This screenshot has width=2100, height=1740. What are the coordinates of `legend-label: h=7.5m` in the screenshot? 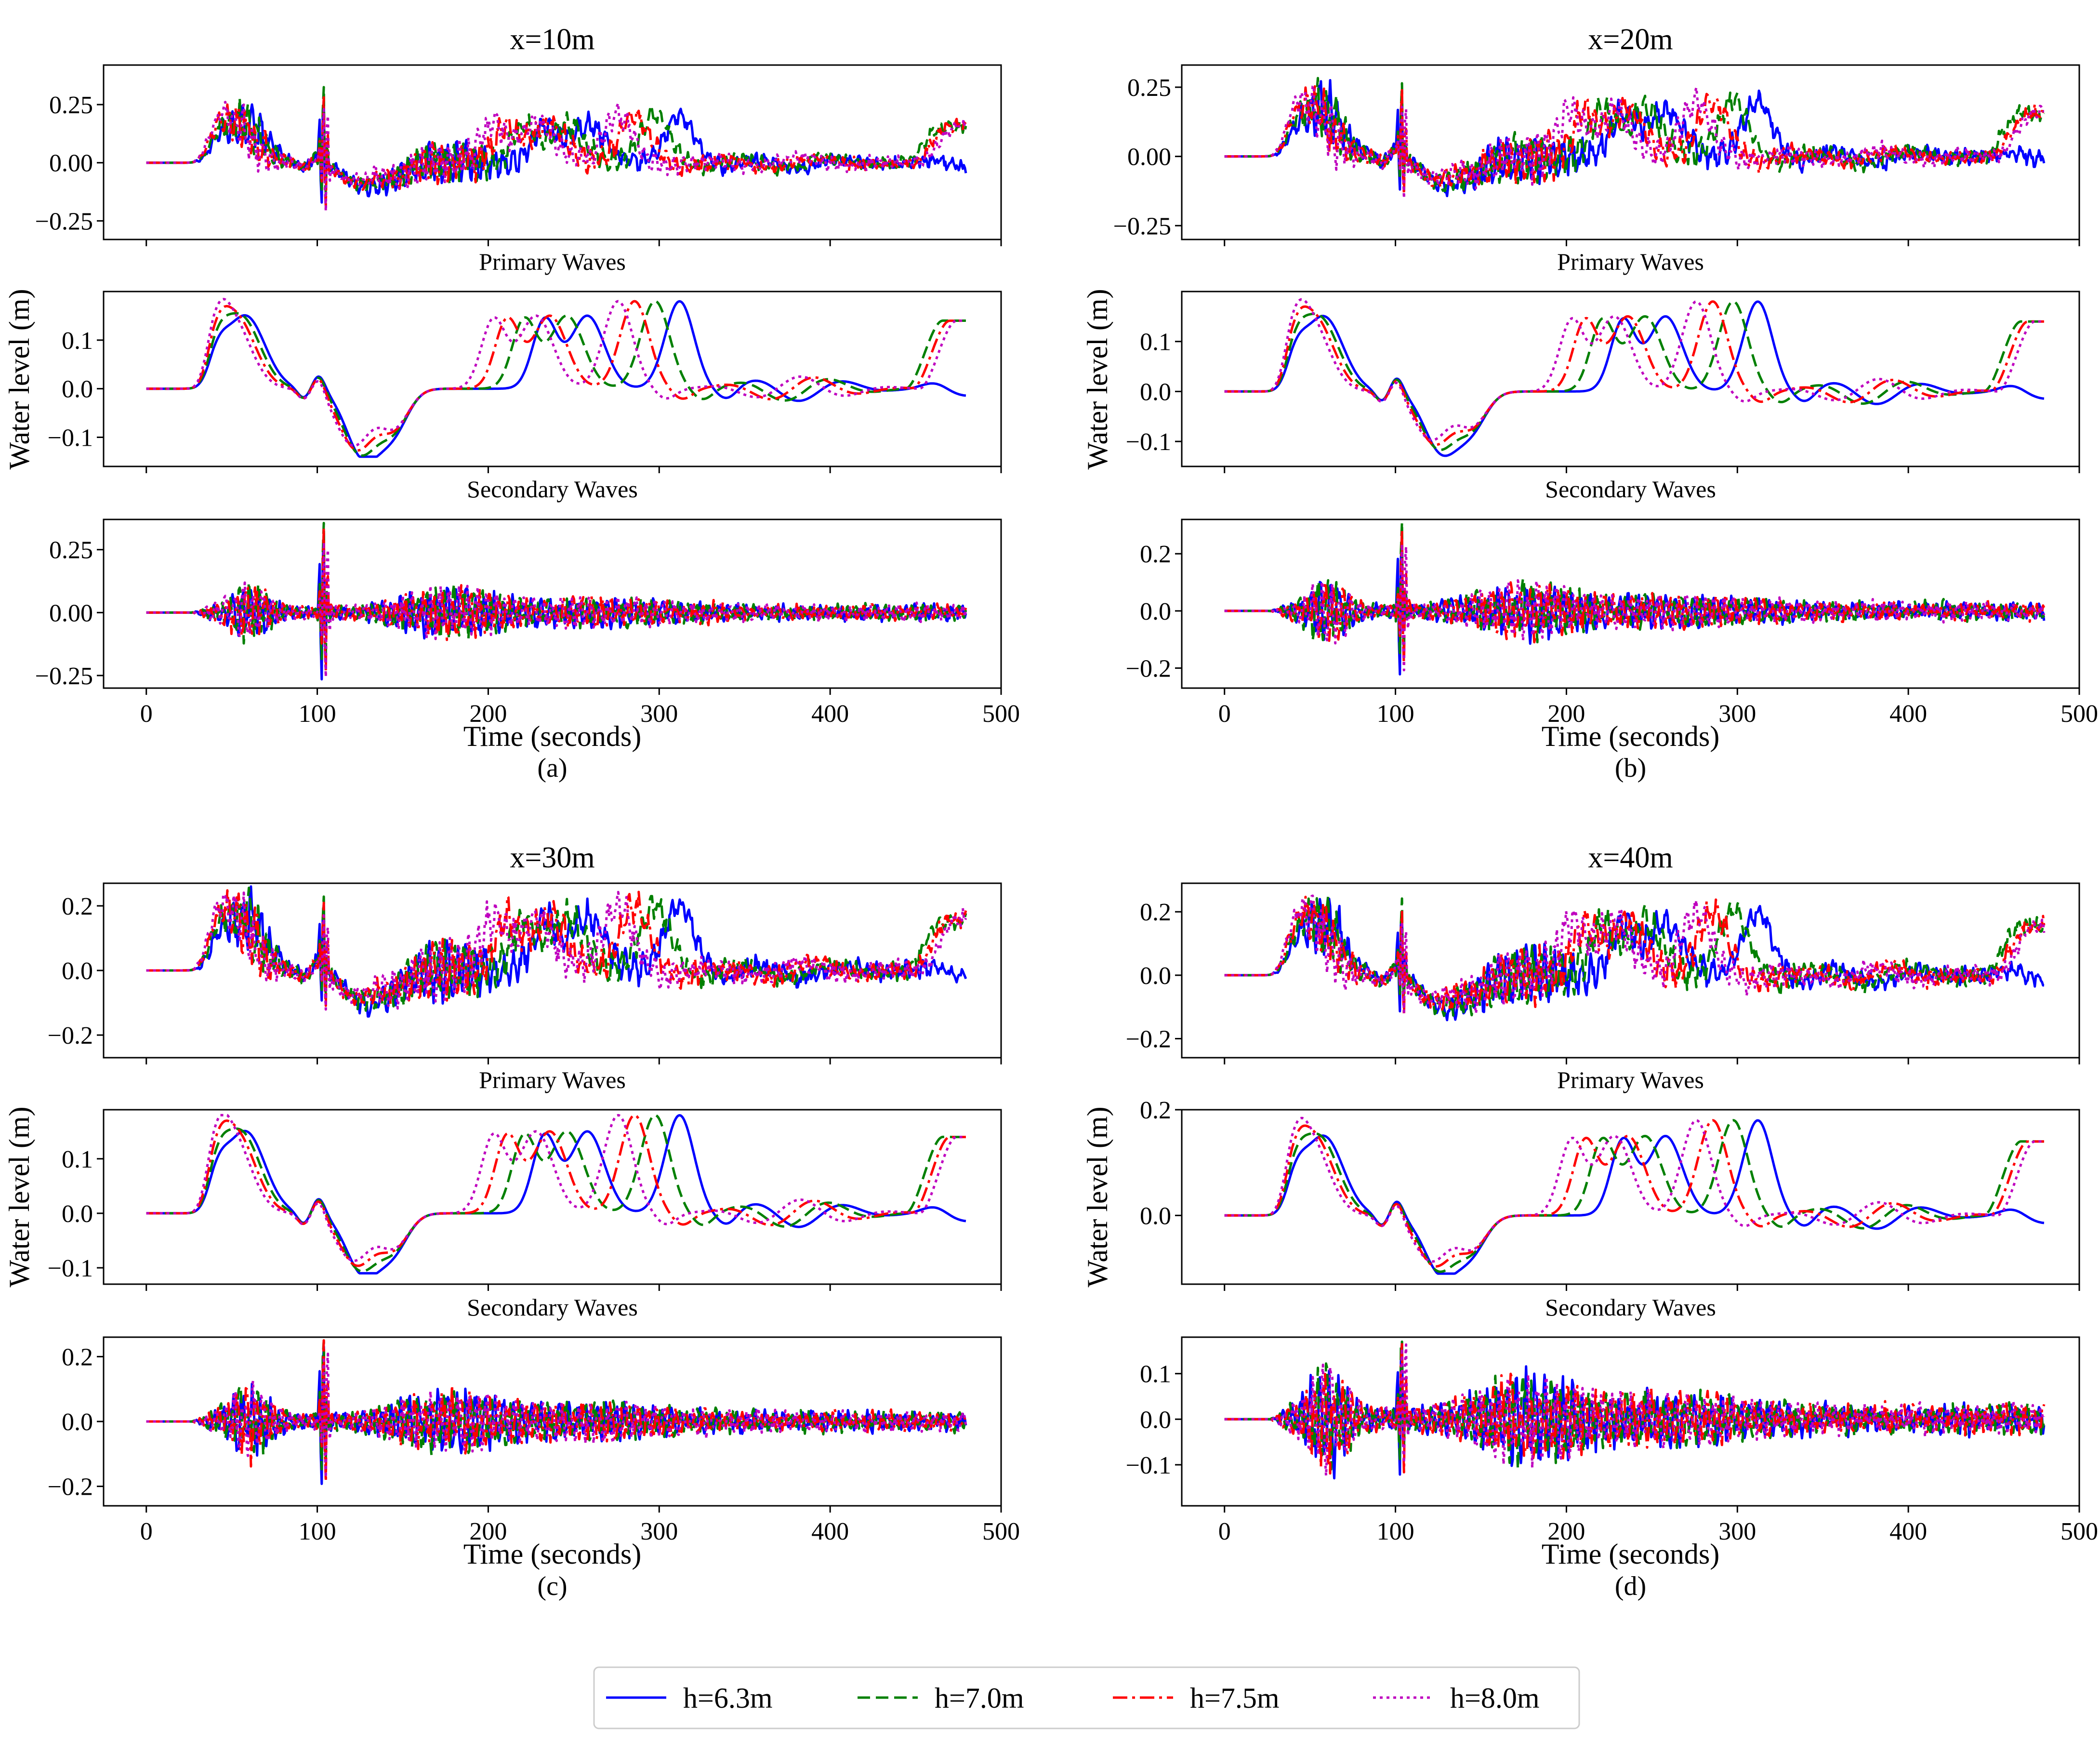 It's located at (1235, 1698).